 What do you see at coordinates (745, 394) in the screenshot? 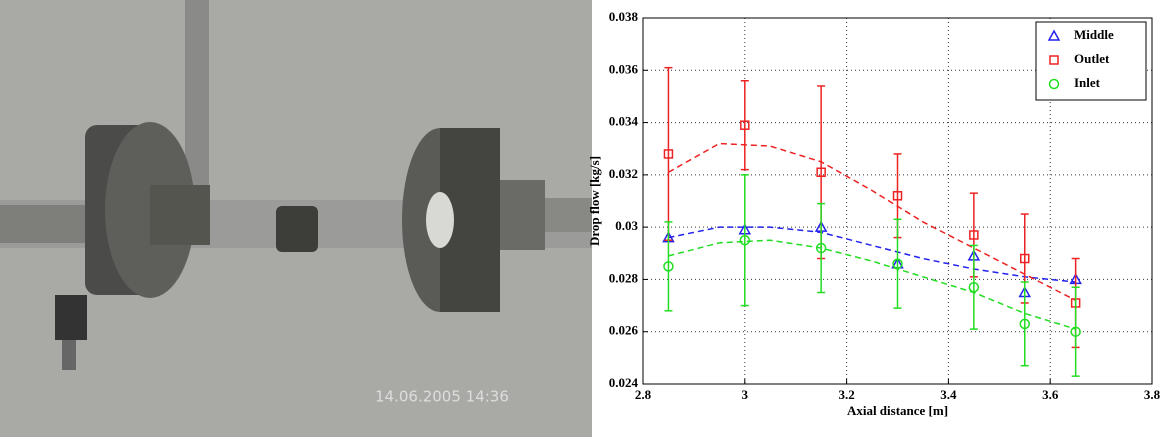
I see `x-tick-label: 3` at bounding box center [745, 394].